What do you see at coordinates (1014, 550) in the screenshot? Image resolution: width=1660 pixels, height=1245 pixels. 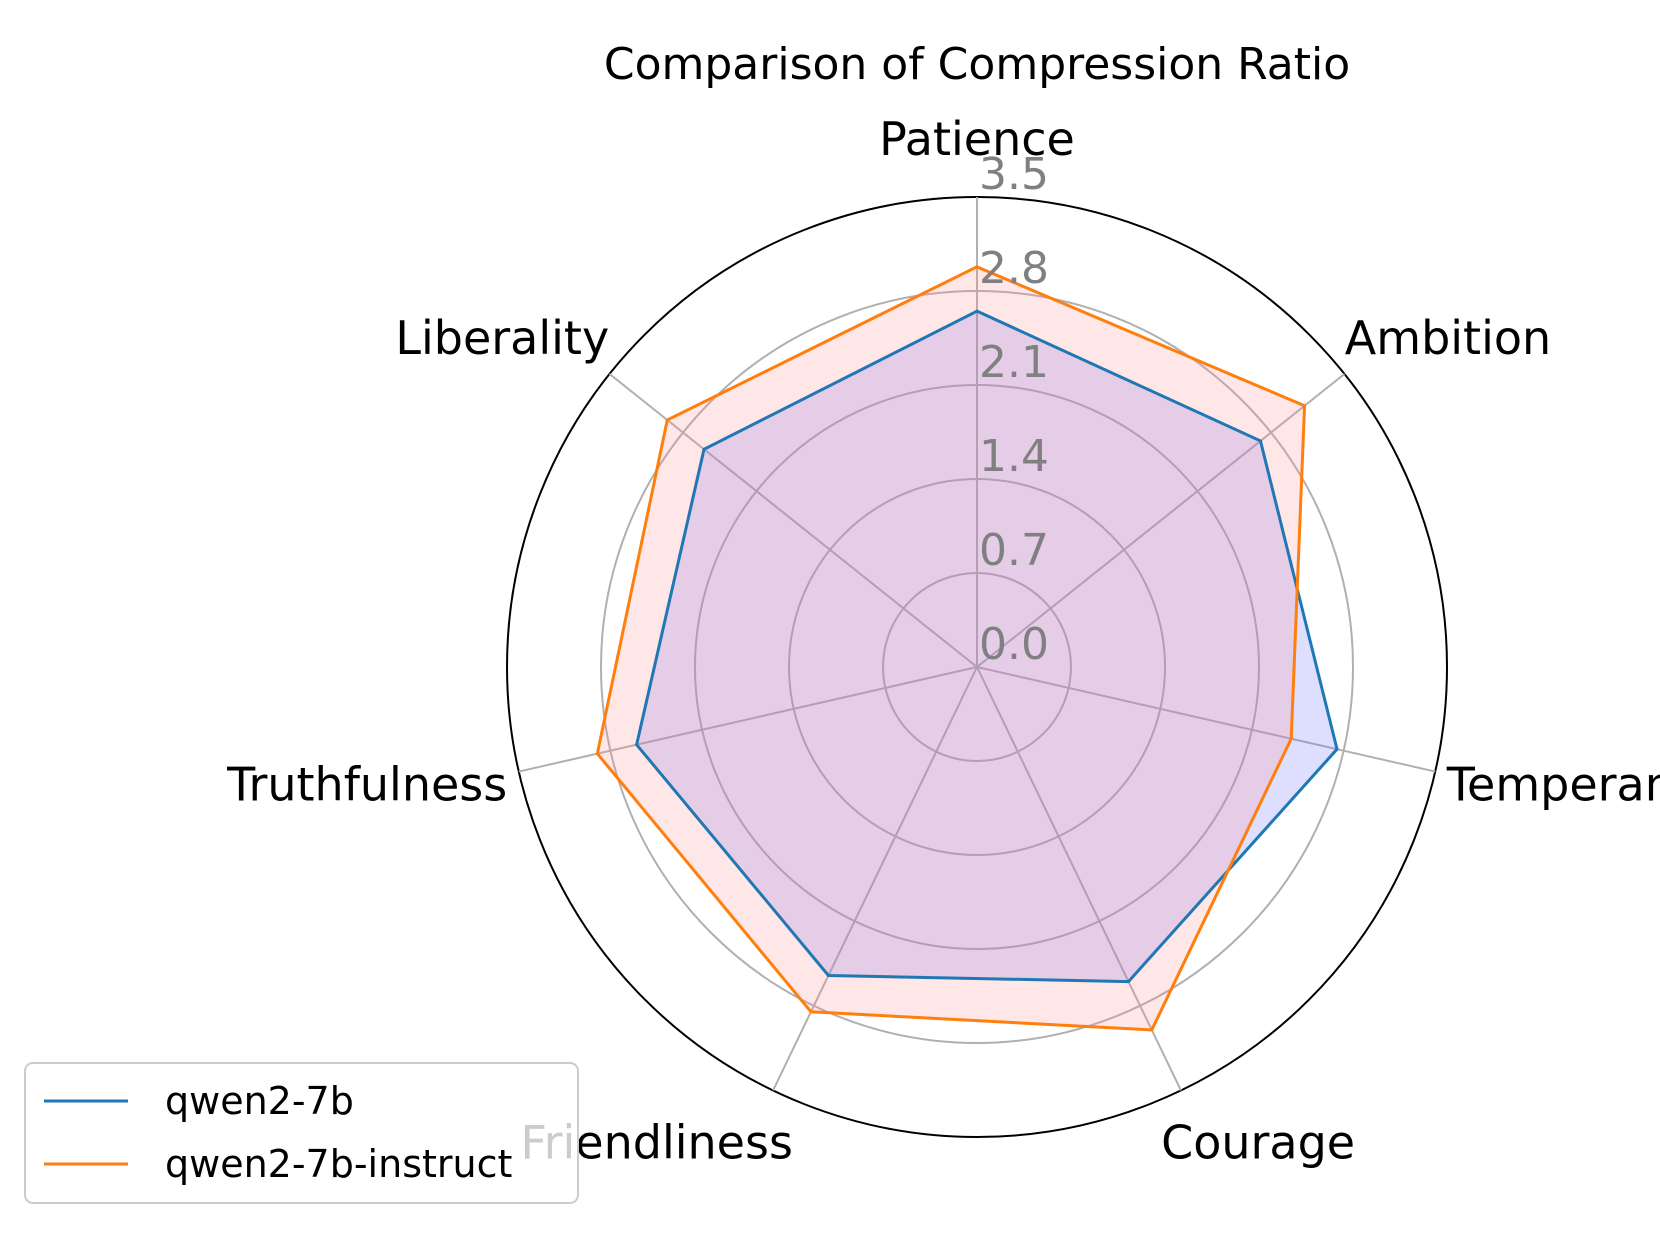 I see `radial-tick-label: 0.7` at bounding box center [1014, 550].